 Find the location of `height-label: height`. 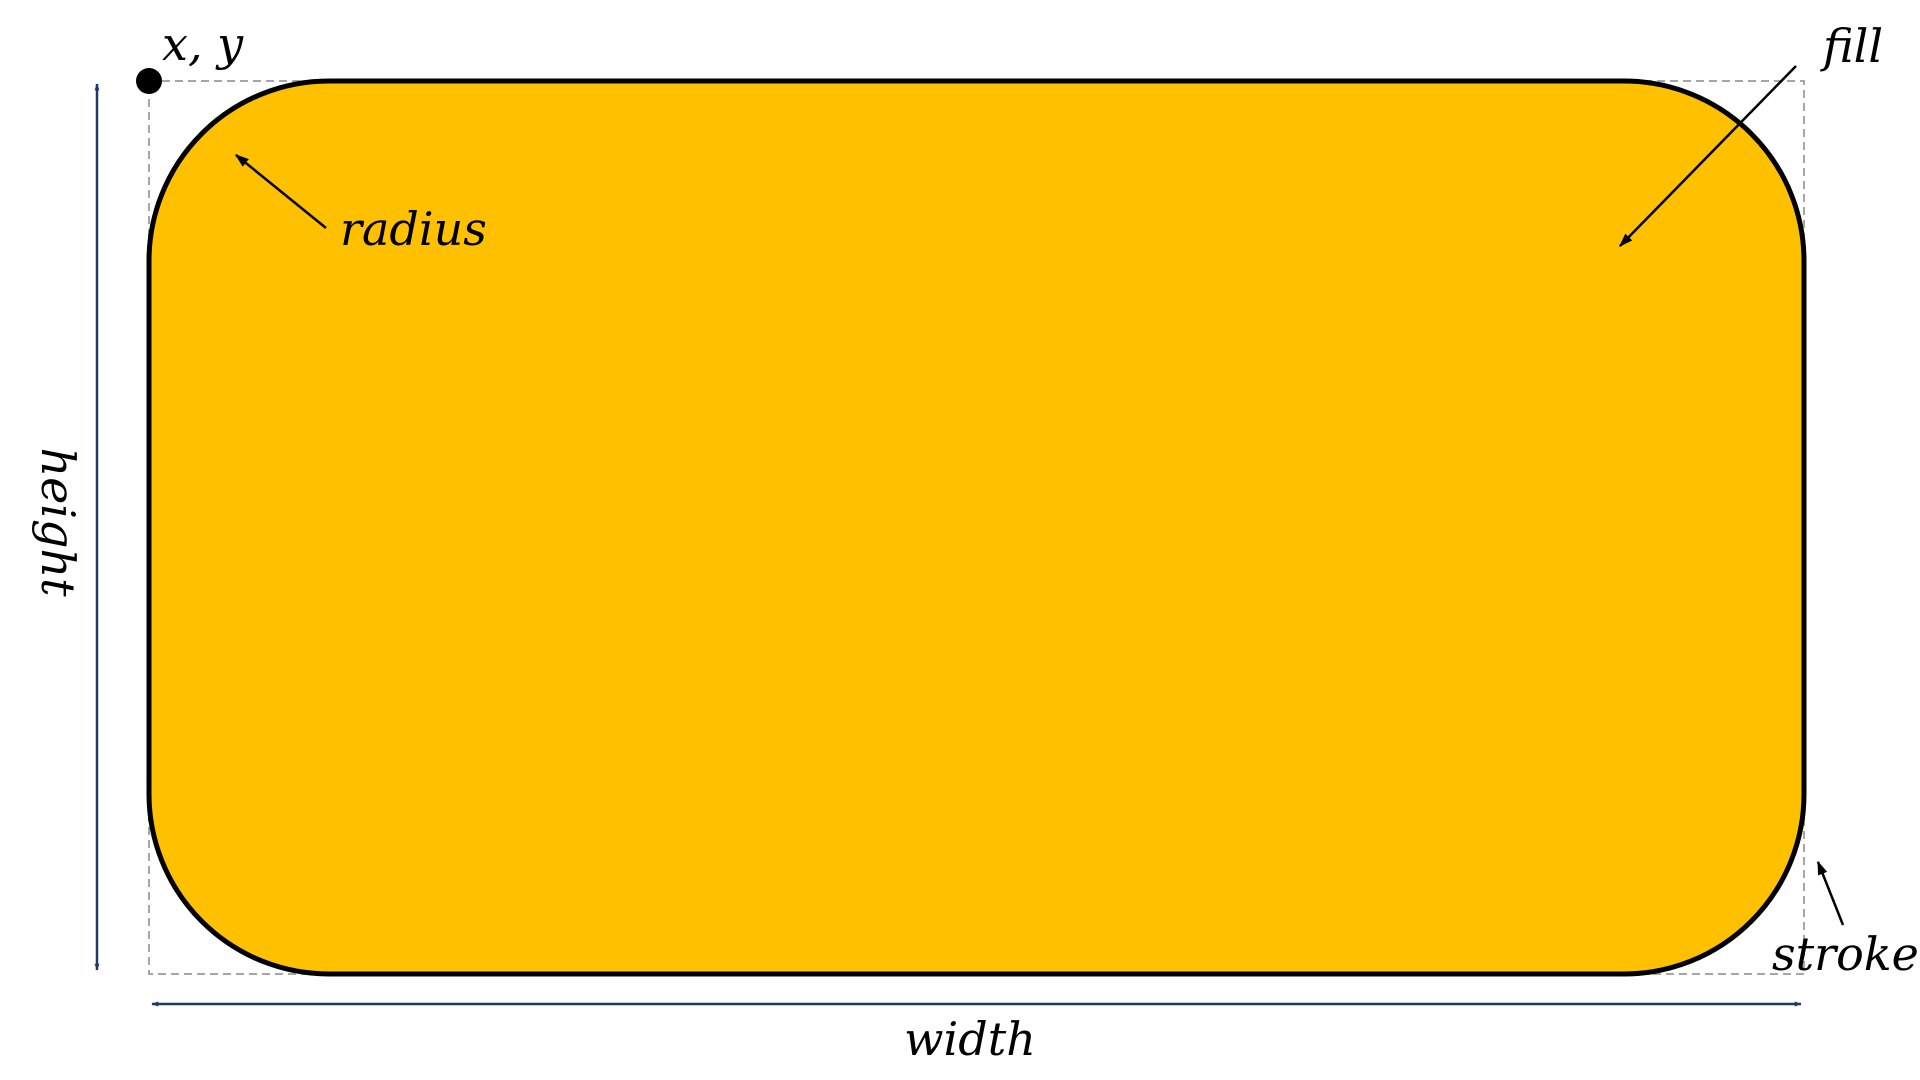

height-label: height is located at coordinates (58, 522).